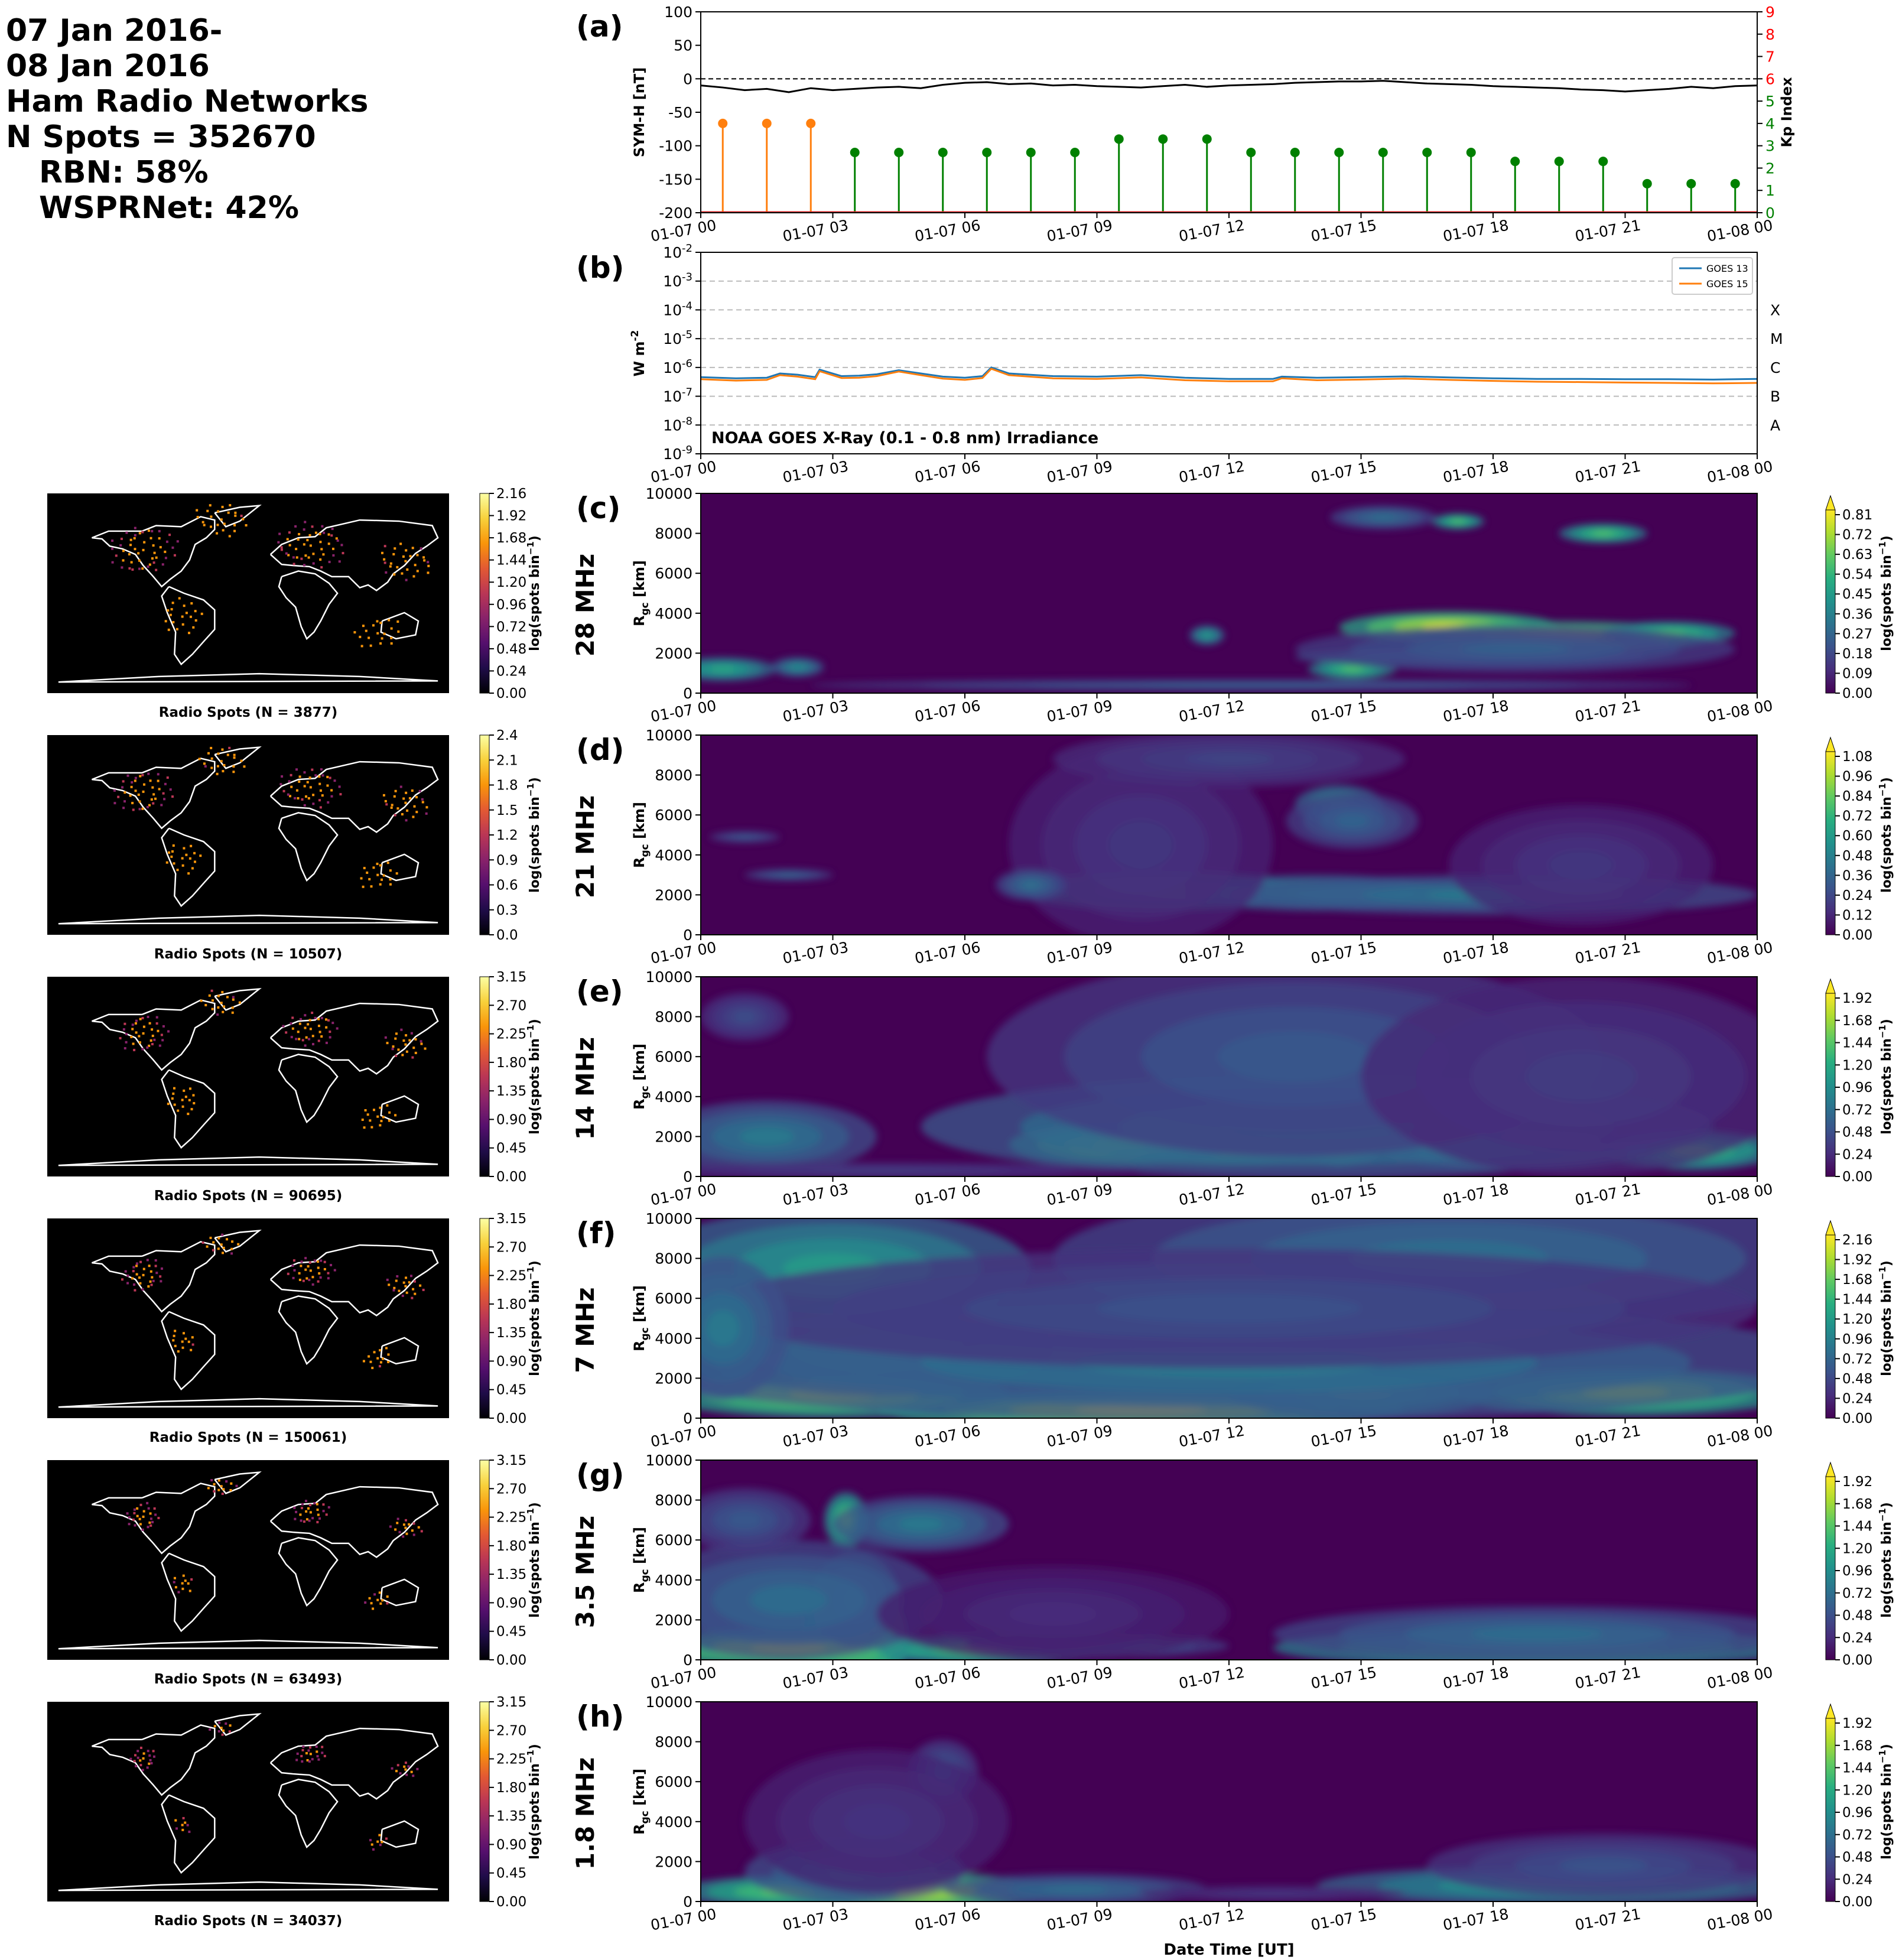 The width and height of the screenshot is (1899, 1960). Describe the element at coordinates (815, 1436) in the screenshot. I see `x-tick-label: 01-07 03` at that location.